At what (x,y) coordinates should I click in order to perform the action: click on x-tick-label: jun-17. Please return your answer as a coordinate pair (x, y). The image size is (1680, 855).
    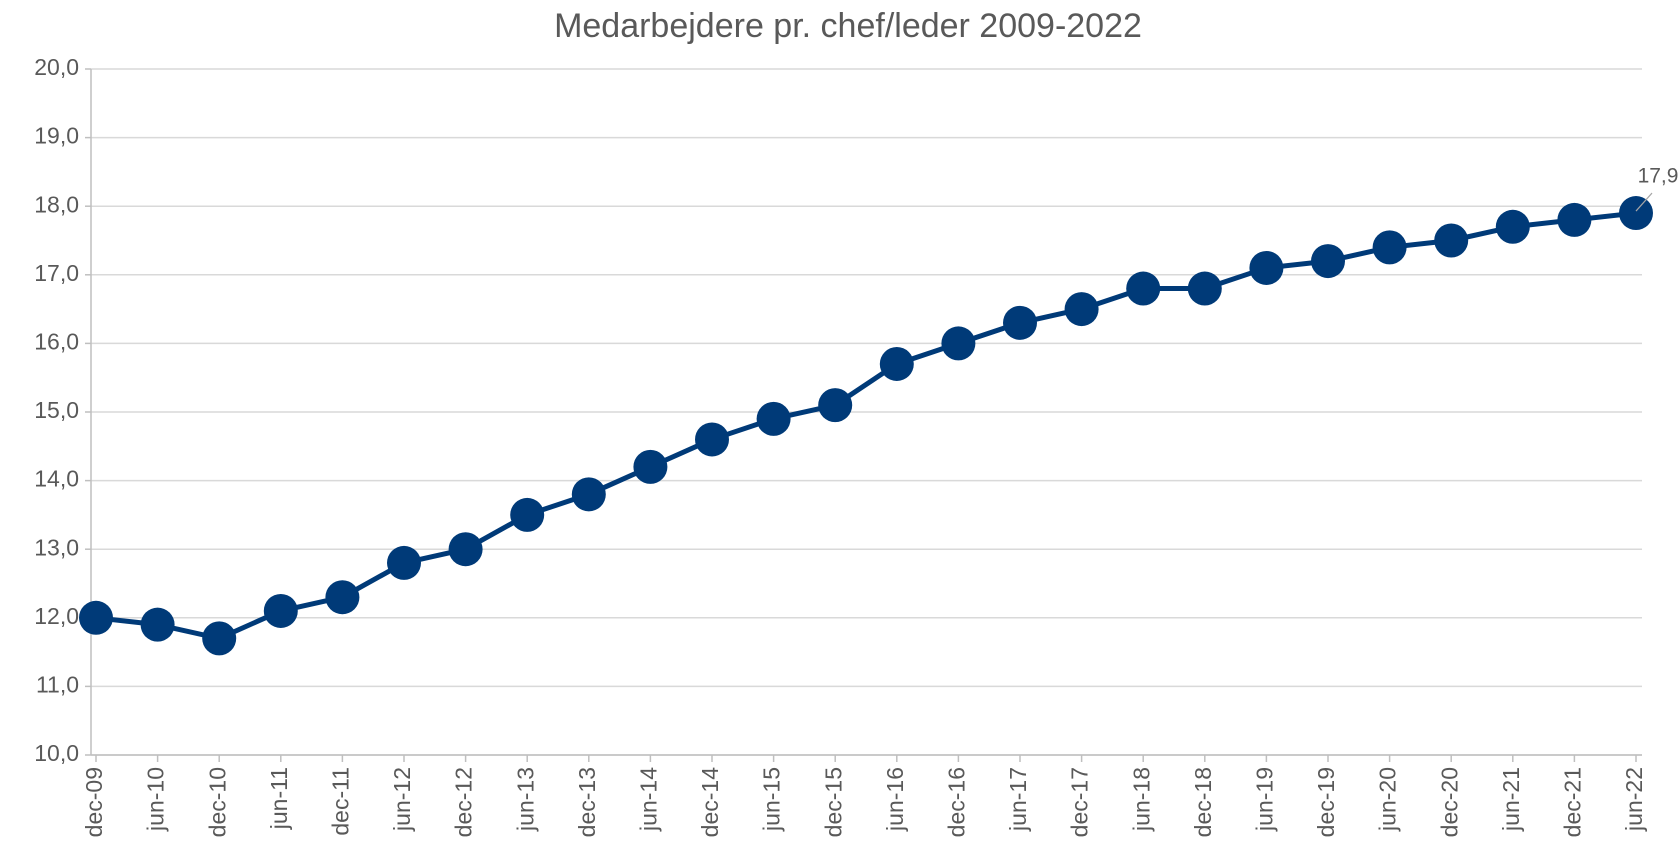
    Looking at the image, I should click on (1018, 799).